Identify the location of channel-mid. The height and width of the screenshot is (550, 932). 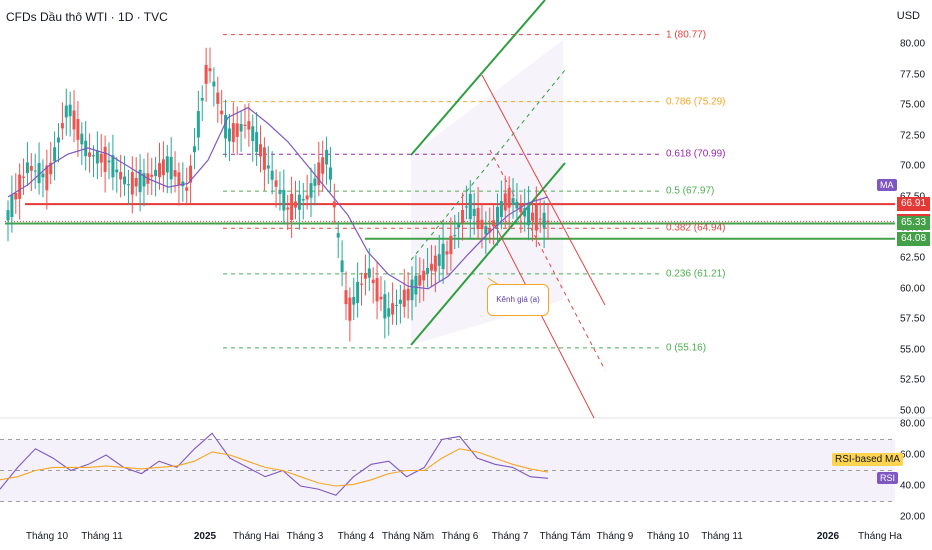
(488, 165).